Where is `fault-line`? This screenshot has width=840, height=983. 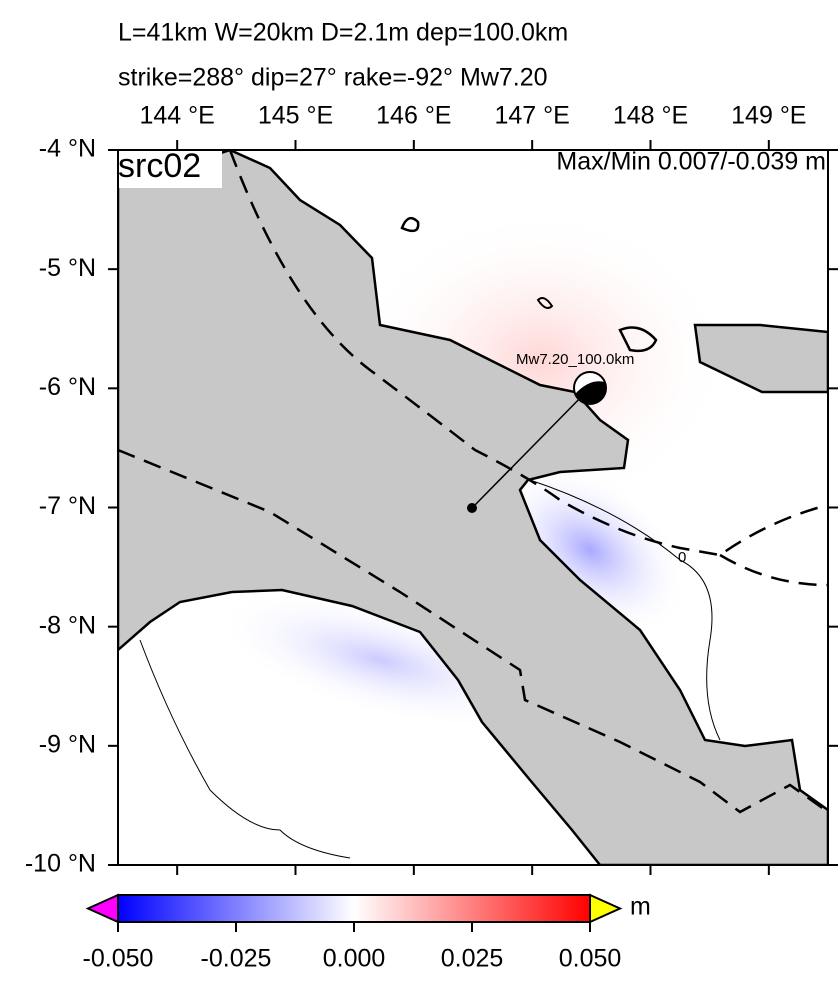
fault-line is located at coordinates (531, 448).